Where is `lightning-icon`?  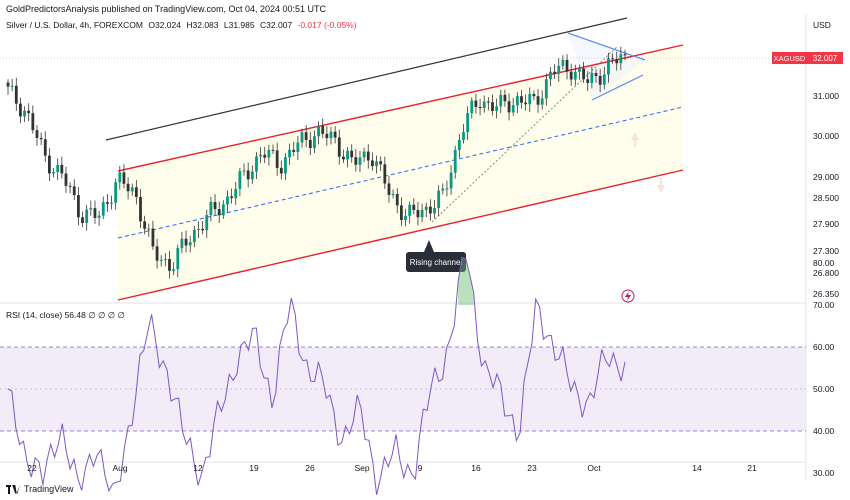
lightning-icon is located at coordinates (628, 296).